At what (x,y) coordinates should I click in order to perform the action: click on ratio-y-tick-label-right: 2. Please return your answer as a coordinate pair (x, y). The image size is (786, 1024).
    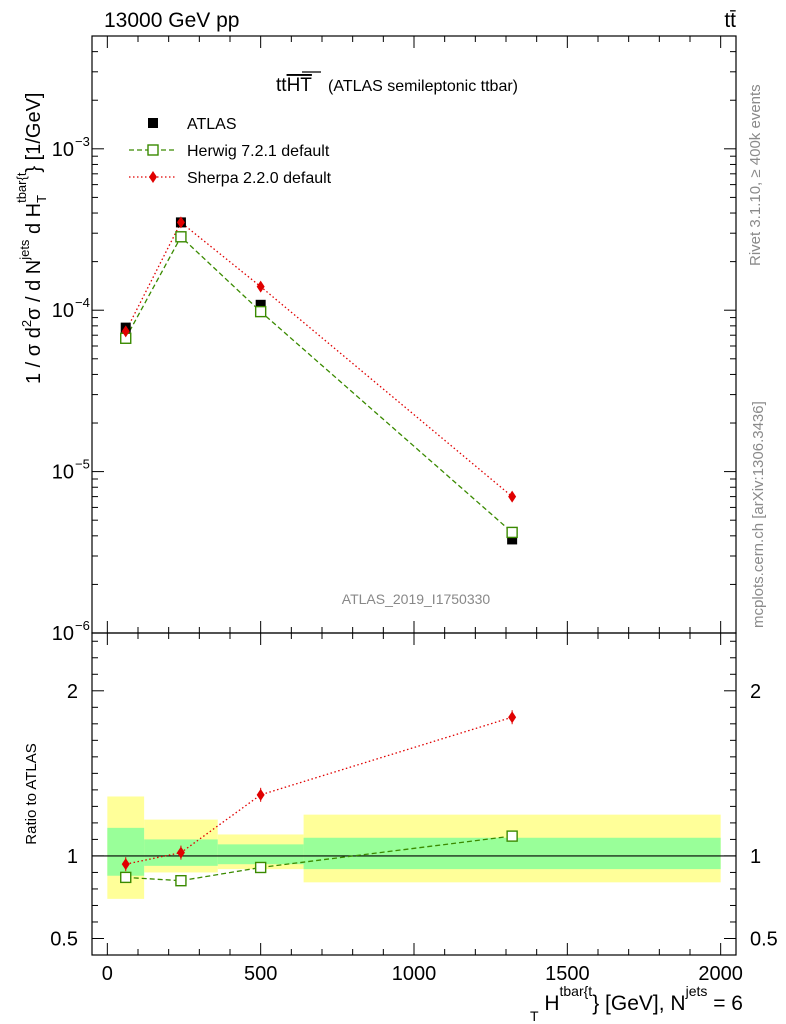
    Looking at the image, I should click on (755, 692).